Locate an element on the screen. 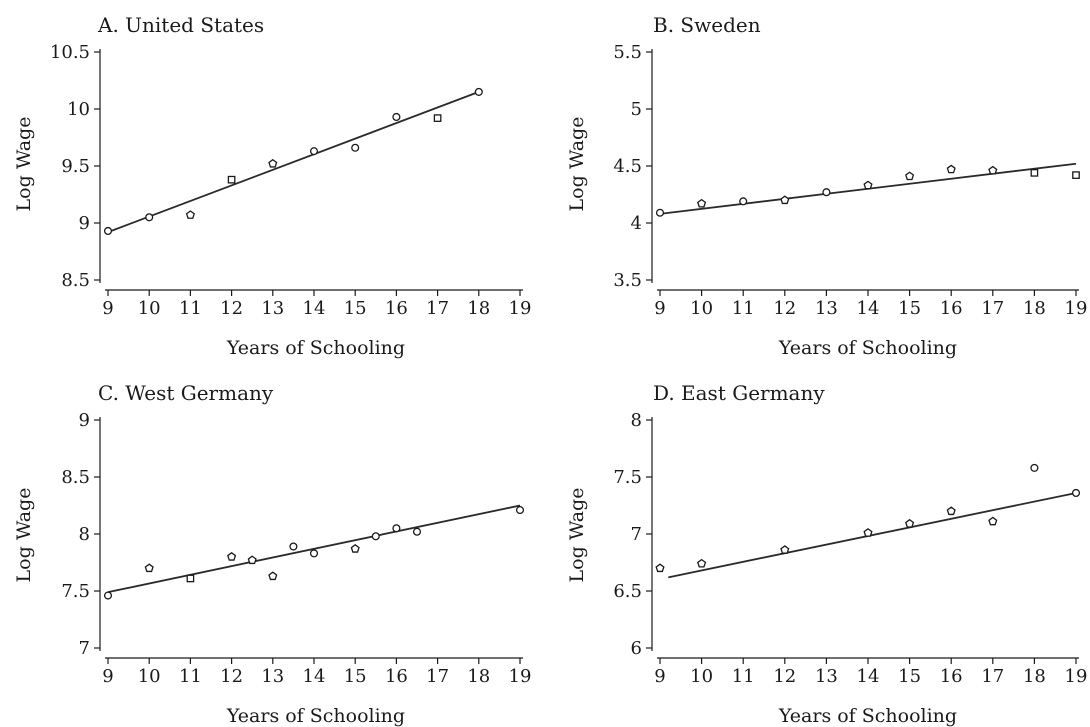 Image resolution: width=1090 pixels, height=727 pixels. y-tick-label: 6 is located at coordinates (636, 648).